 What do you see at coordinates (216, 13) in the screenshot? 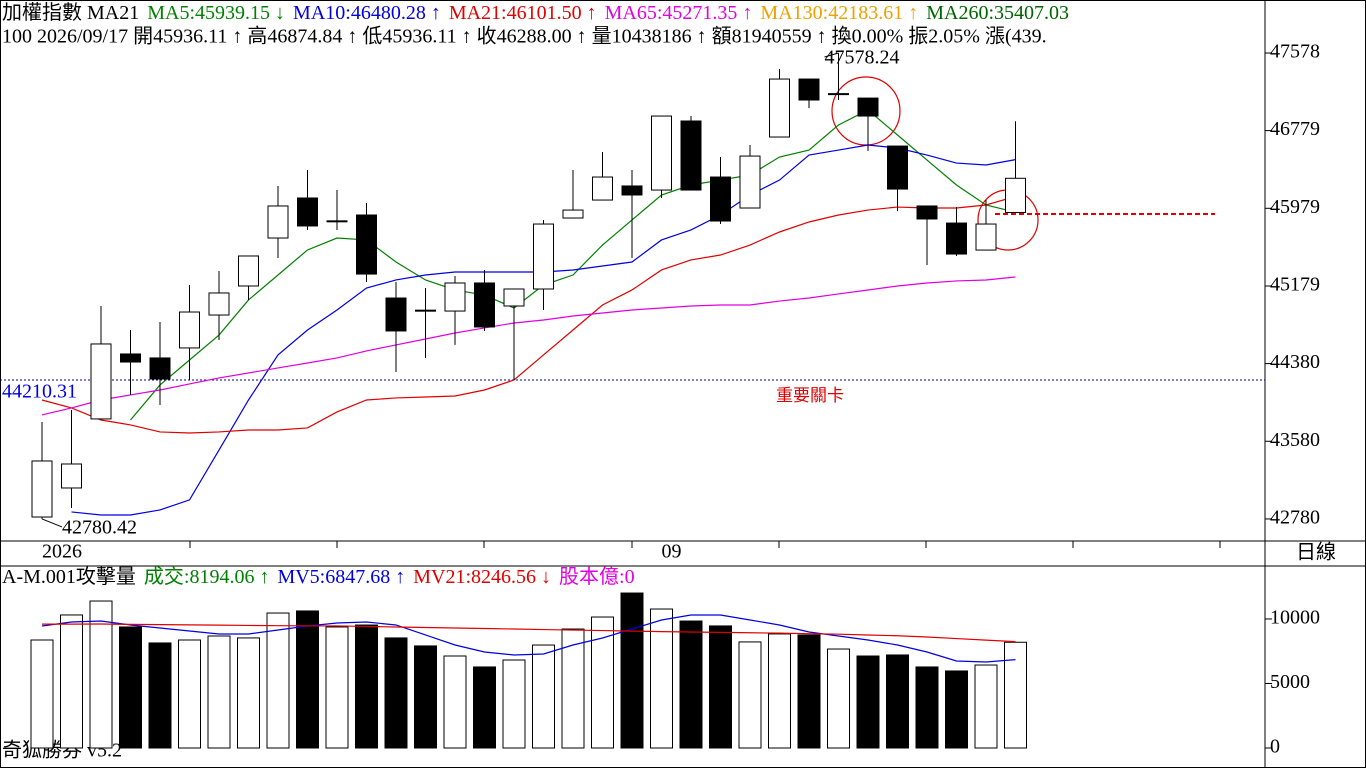
I see `legend-entry: MA5:45939.15 ↓` at bounding box center [216, 13].